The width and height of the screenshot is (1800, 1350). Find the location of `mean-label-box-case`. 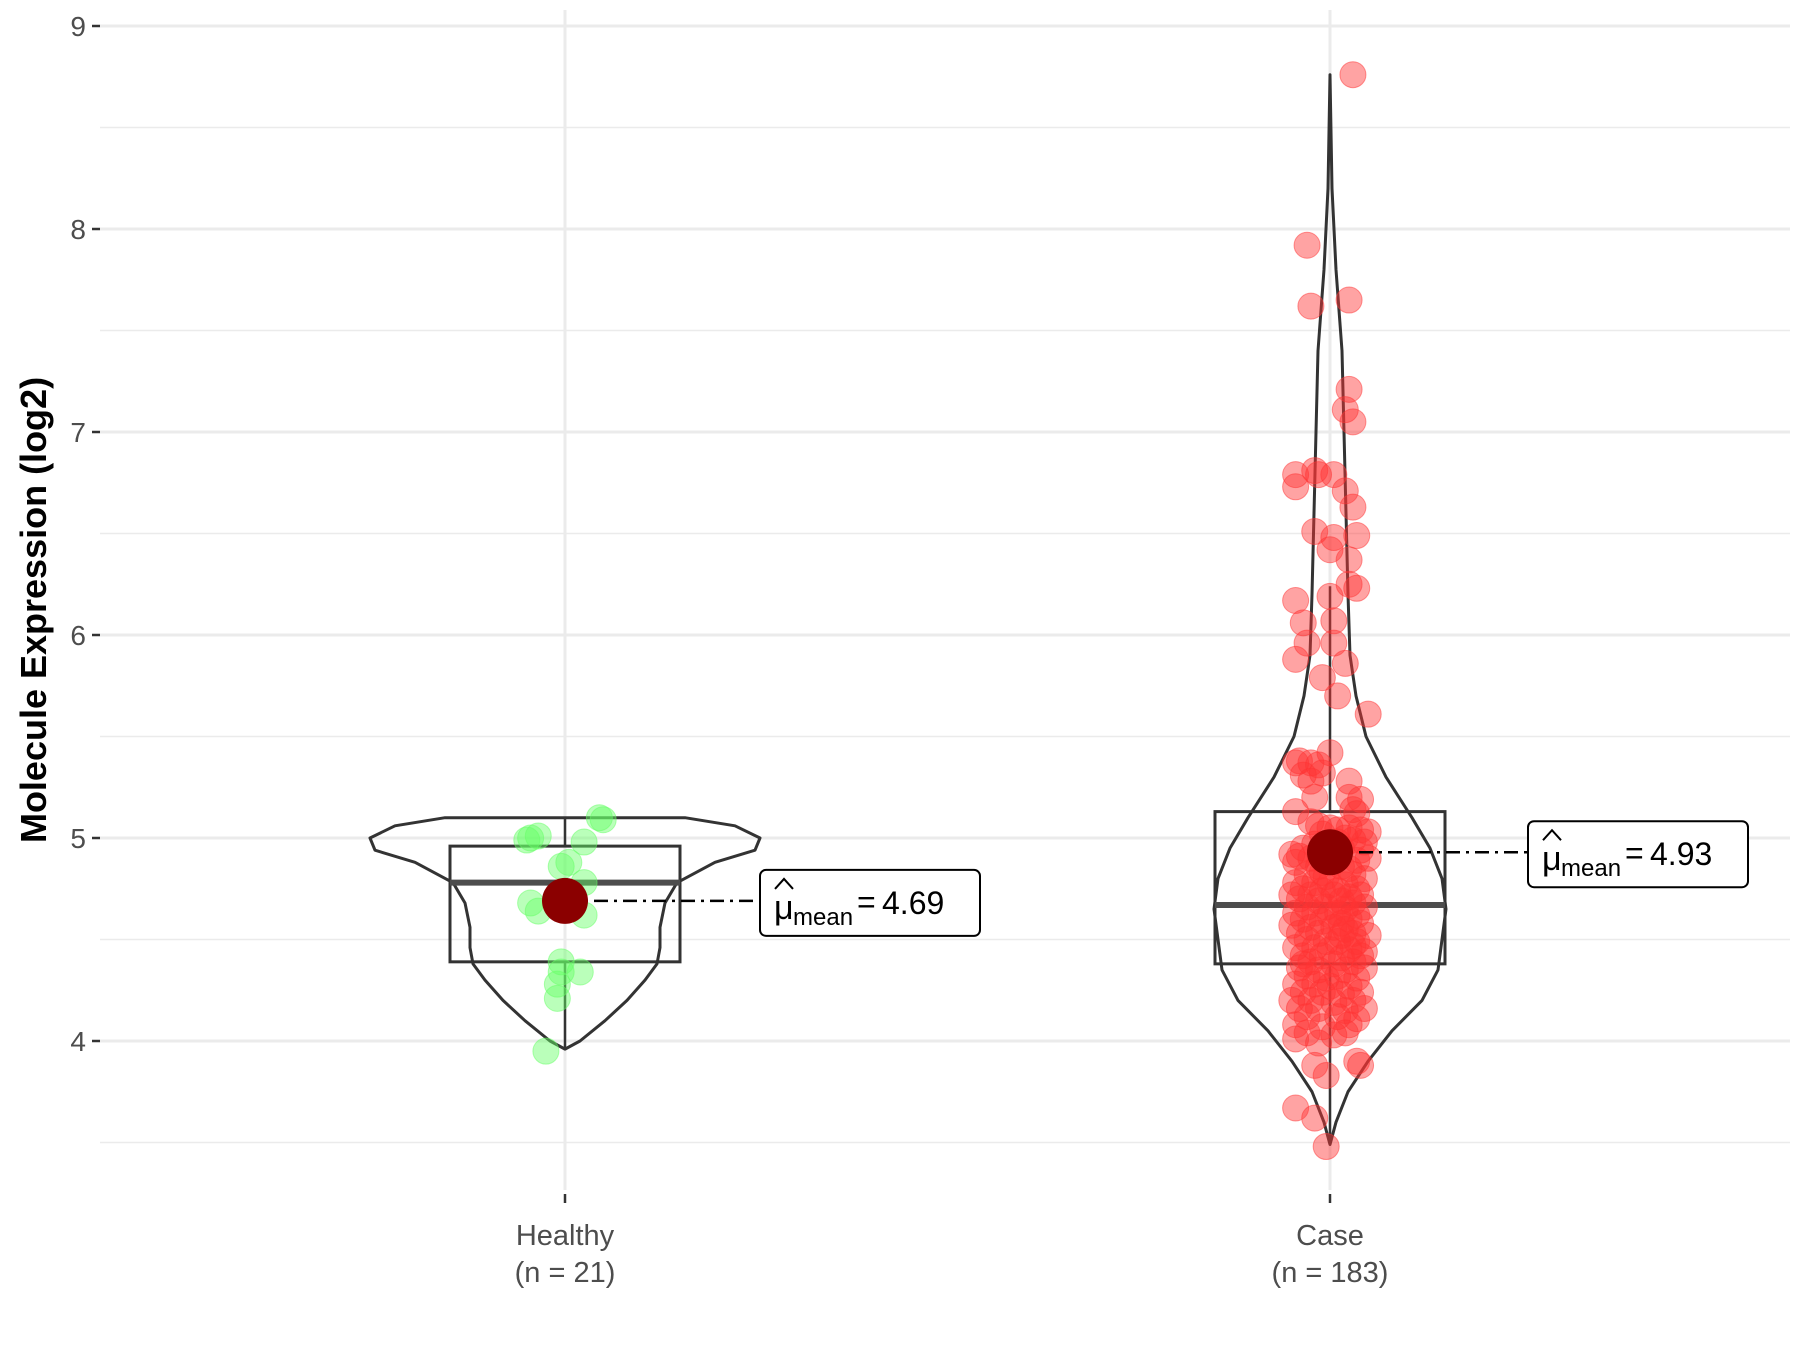

mean-label-box-case is located at coordinates (1638, 854).